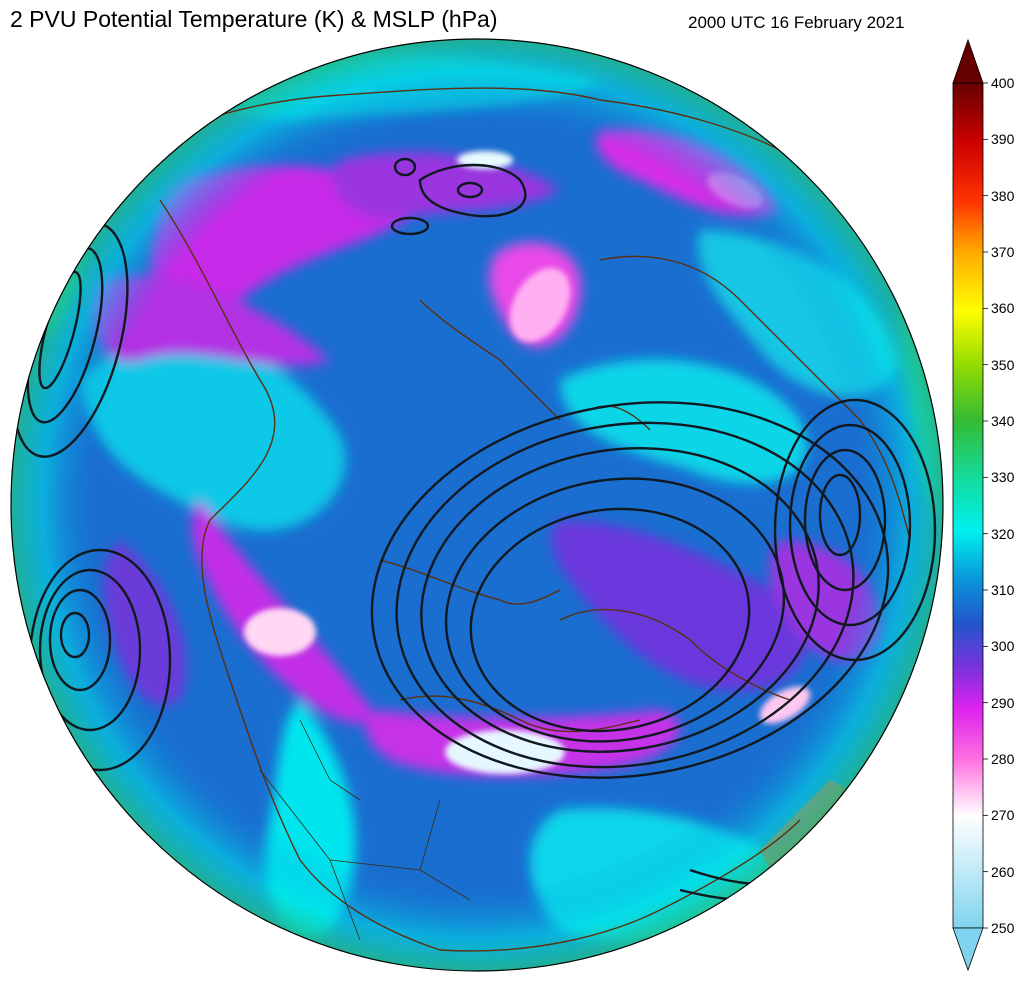  Describe the element at coordinates (968, 949) in the screenshot. I see `colorbar-extend-min` at that location.